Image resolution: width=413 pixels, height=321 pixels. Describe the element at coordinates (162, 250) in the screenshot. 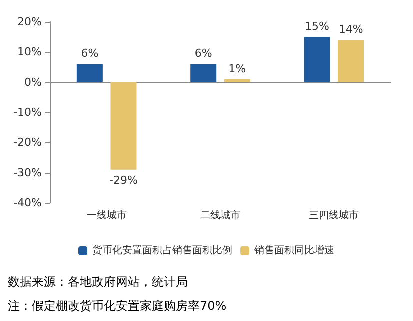

I see `legend-label: 货币化安置面积占销售面积比例` at that location.